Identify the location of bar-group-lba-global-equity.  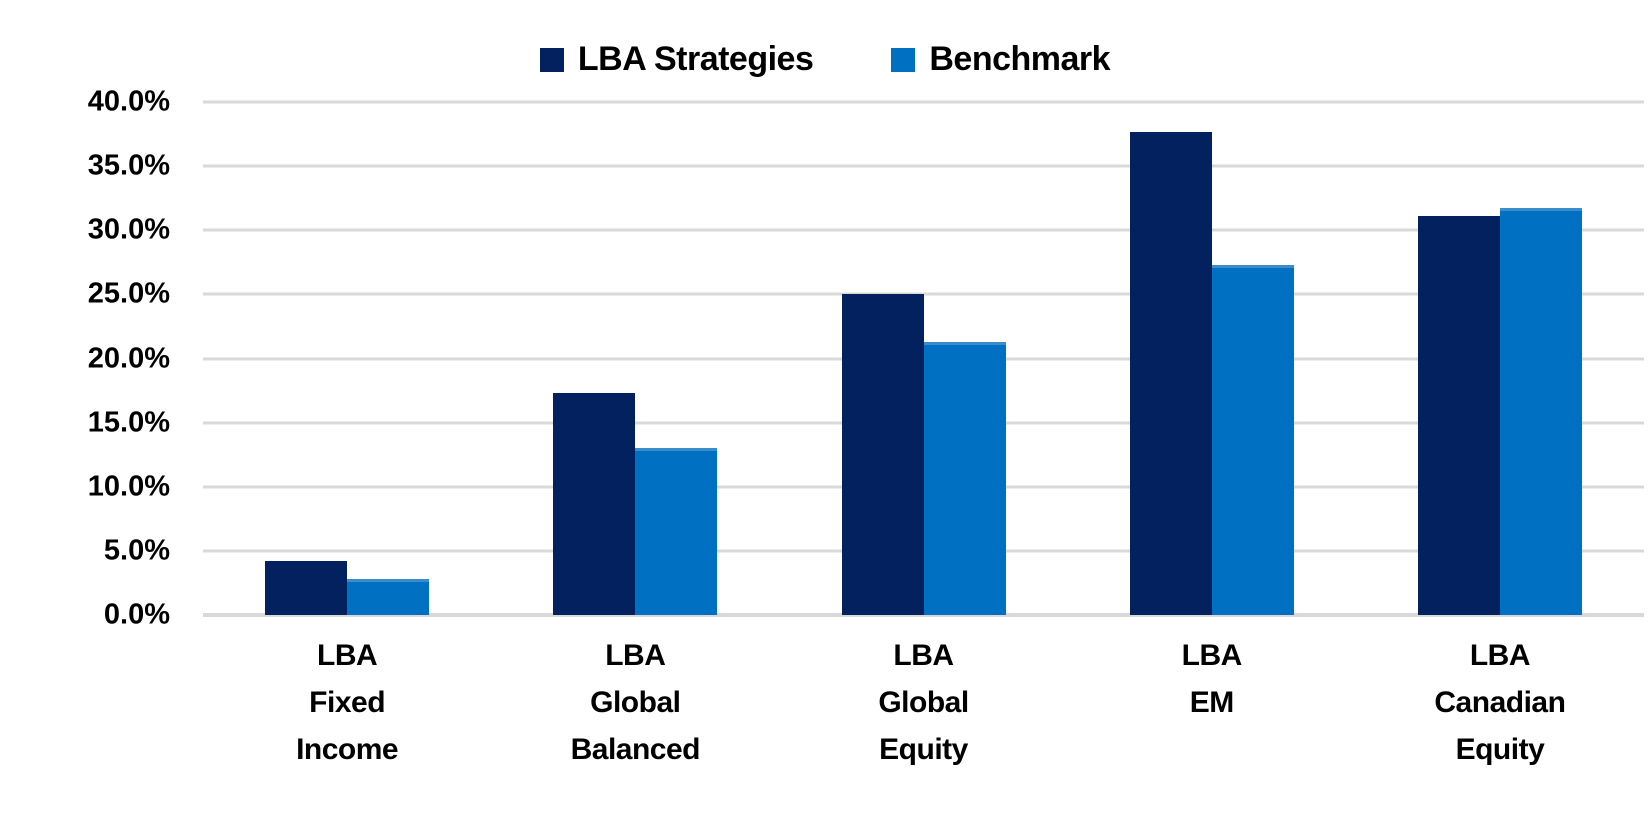
(923, 358).